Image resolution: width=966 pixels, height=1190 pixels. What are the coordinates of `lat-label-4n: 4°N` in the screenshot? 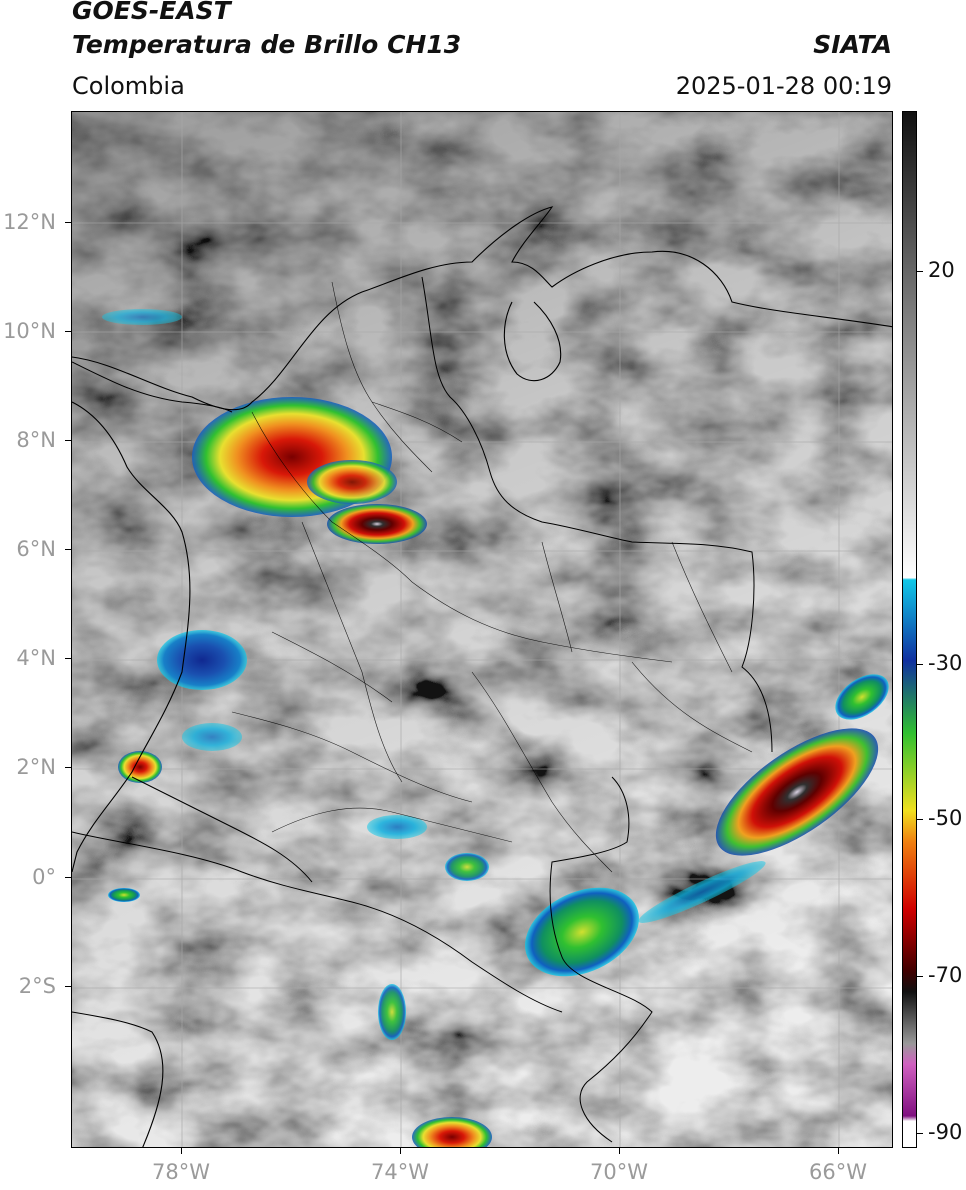 It's located at (36, 658).